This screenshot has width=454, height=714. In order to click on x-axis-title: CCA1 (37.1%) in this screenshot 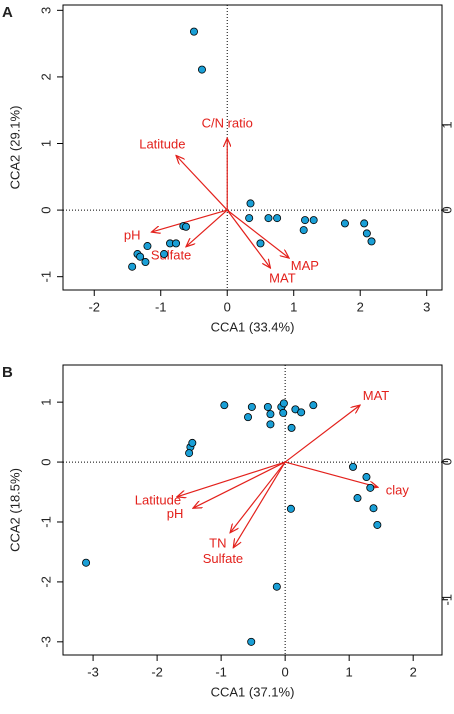, I will do `click(253, 691)`.